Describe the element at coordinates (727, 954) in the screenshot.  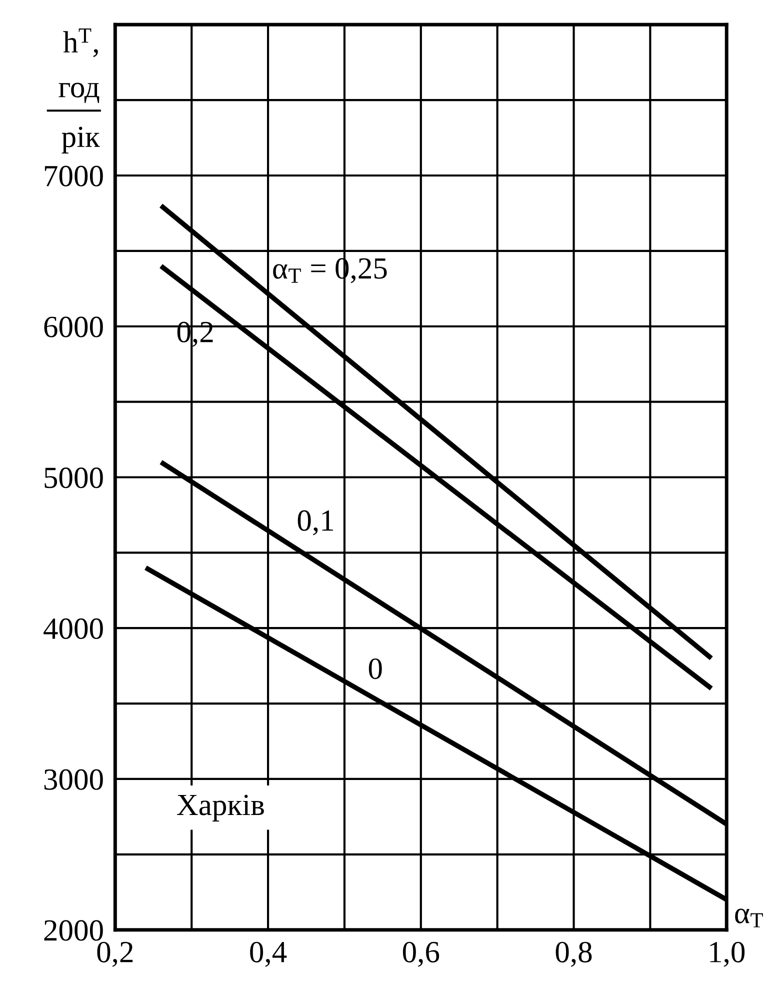
I see `x-tick-label: 1,0` at that location.